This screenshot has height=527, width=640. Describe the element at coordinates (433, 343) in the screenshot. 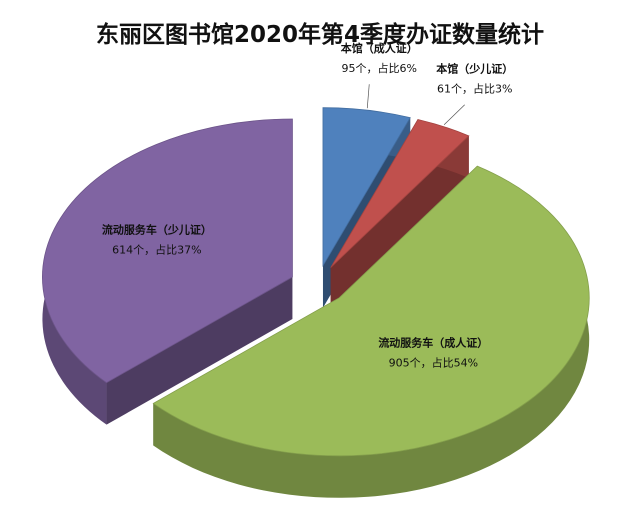

I see `slice-label: 流动服务车（成人证）` at that location.